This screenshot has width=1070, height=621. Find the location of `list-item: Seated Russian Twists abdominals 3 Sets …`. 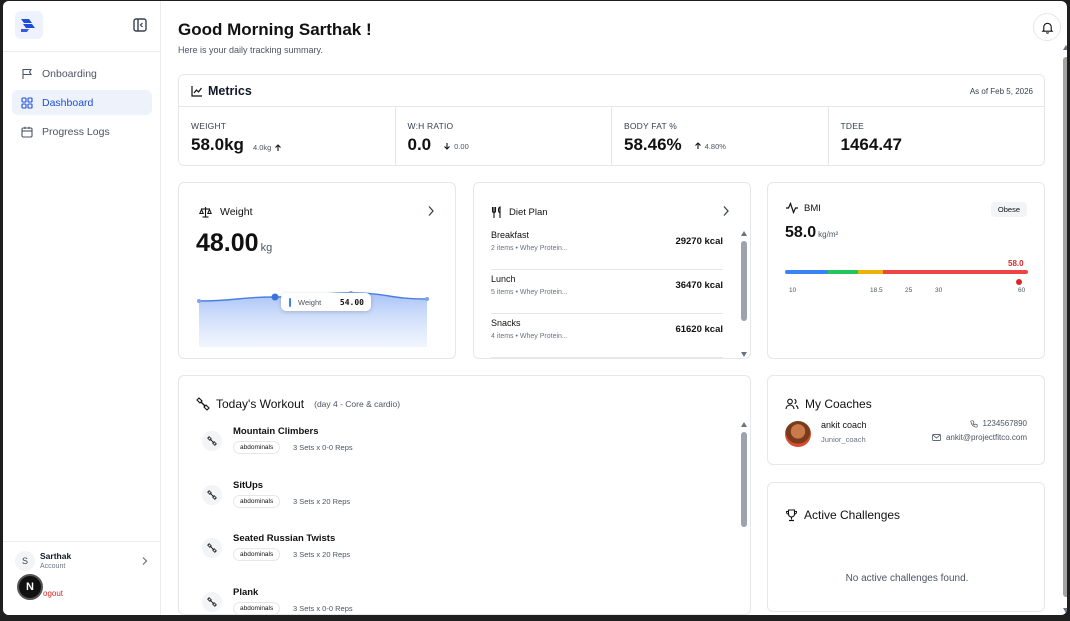

list-item: Seated Russian Twists abdominals 3 Sets … is located at coordinates (442, 551).